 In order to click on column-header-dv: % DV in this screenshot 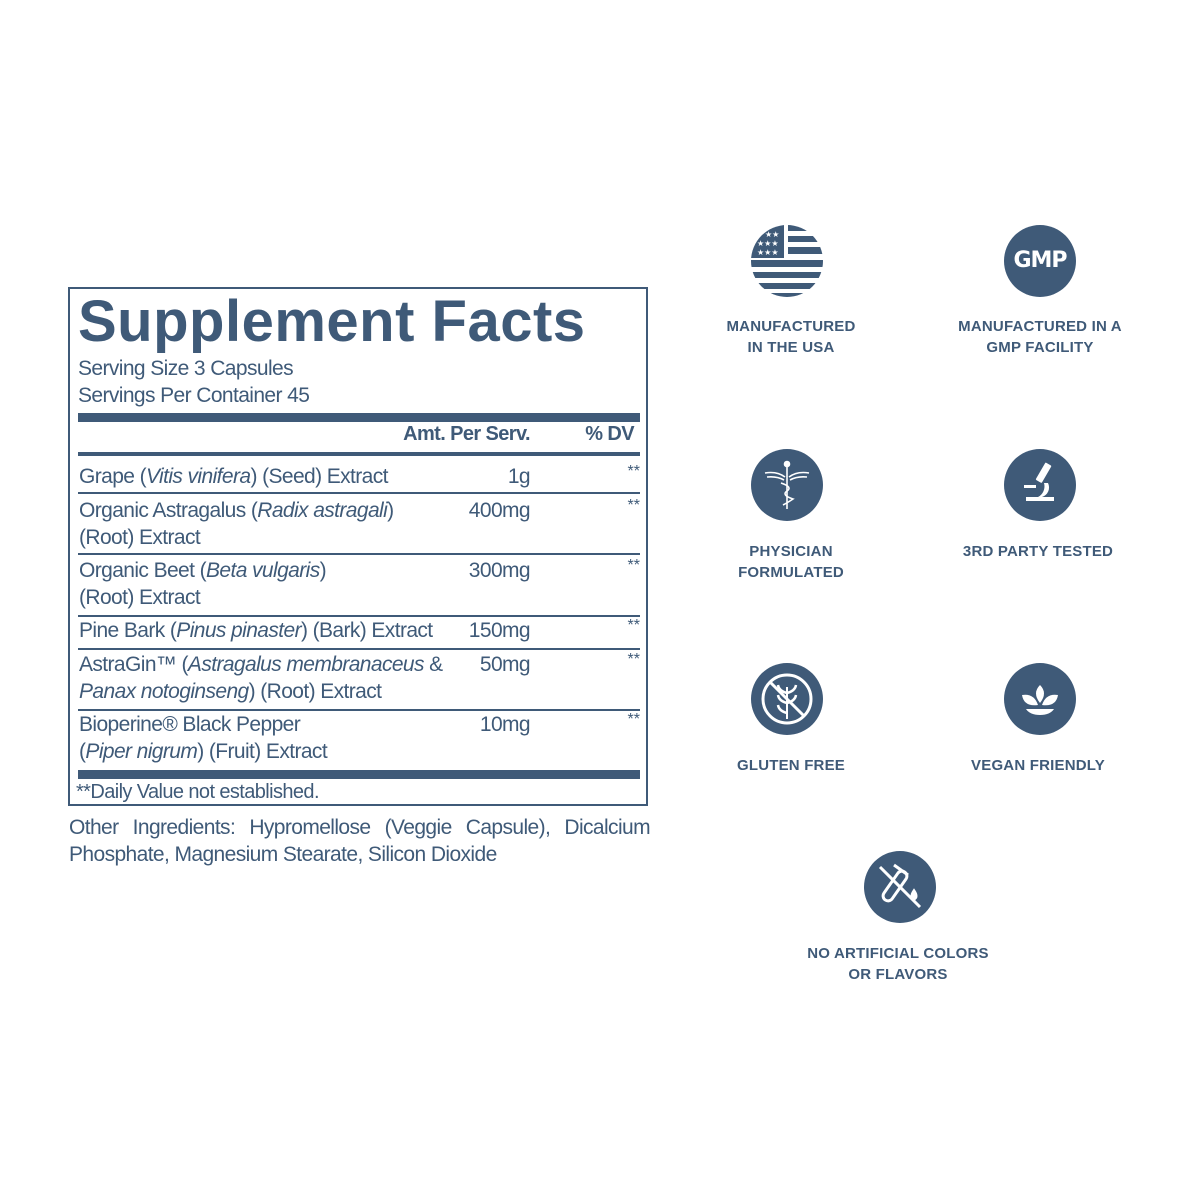, I will do `click(609, 434)`.